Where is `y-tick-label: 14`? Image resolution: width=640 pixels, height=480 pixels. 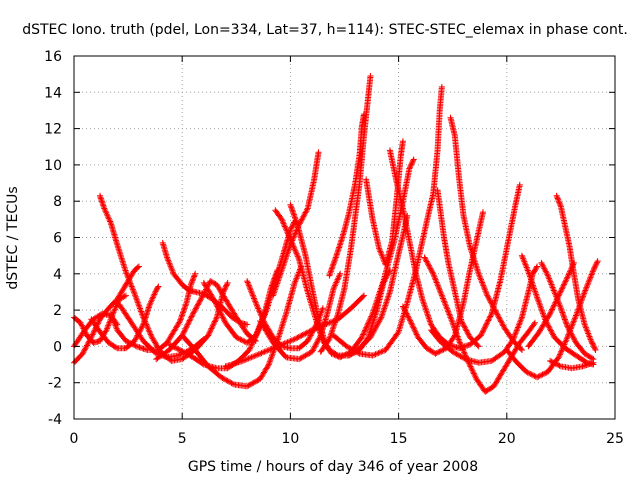 y-tick-label: 14 is located at coordinates (53, 93).